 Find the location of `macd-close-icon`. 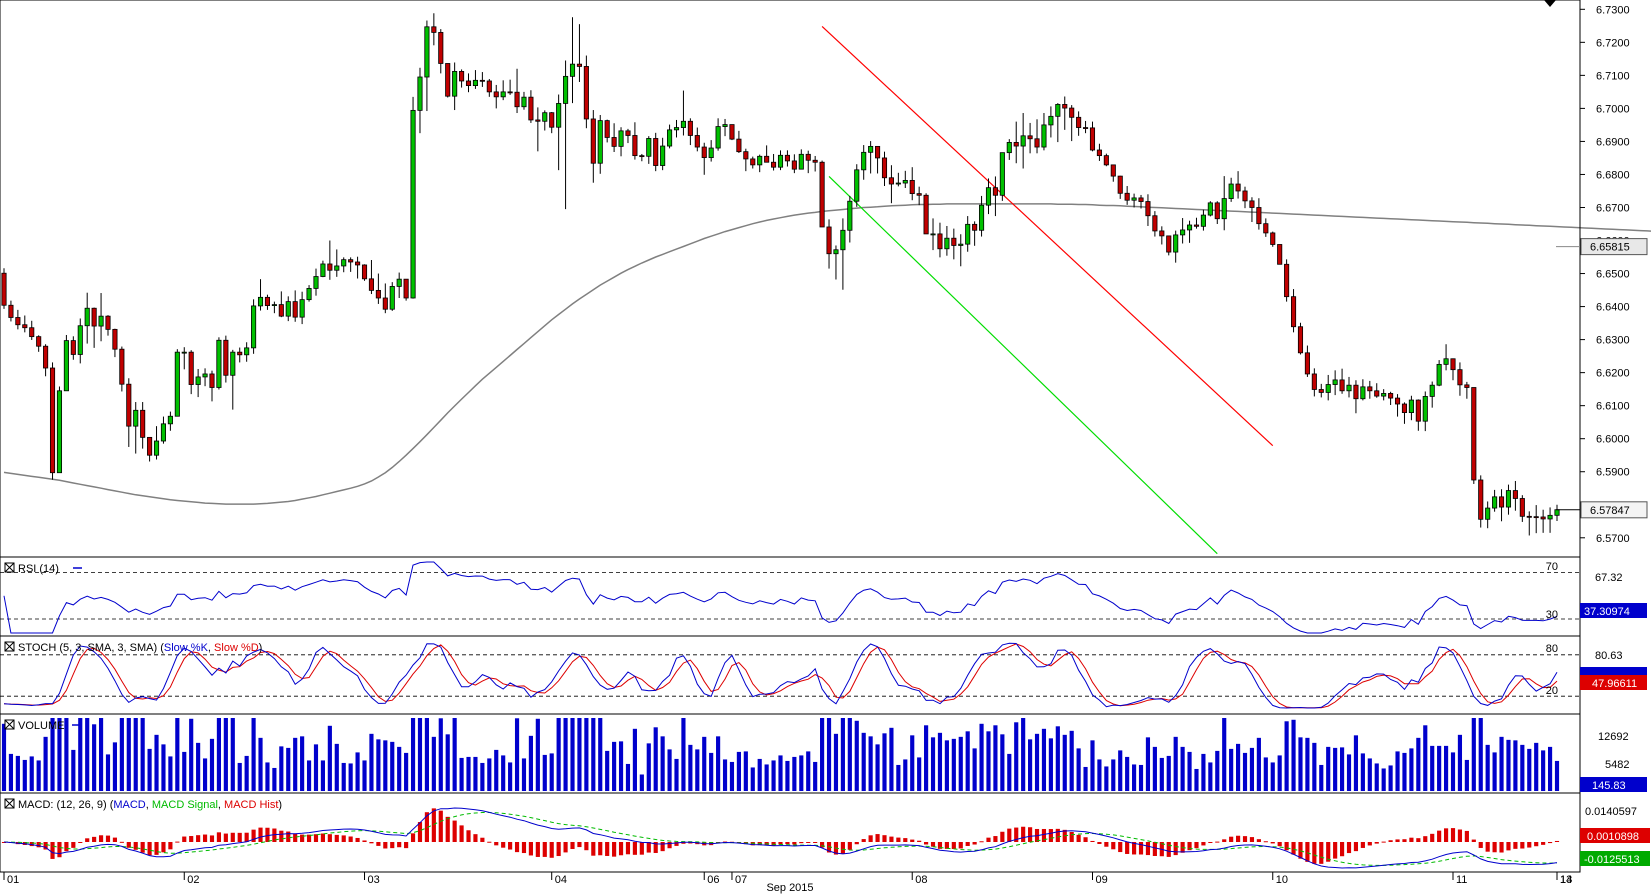

macd-close-icon is located at coordinates (9, 803).